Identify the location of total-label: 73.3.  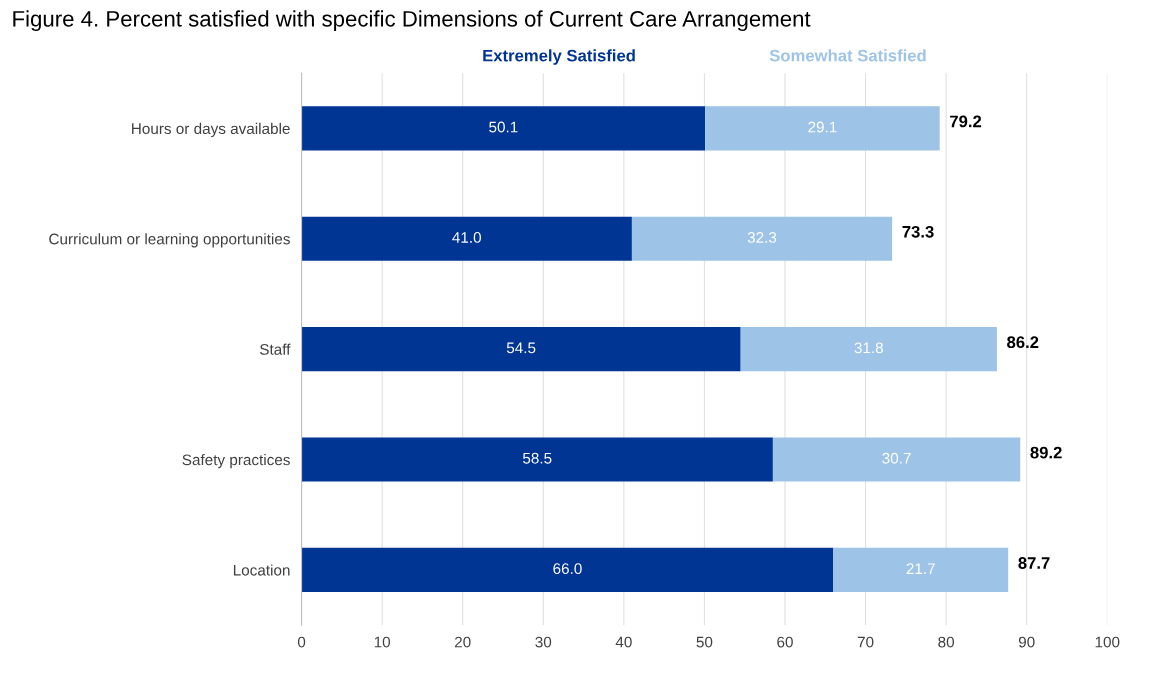
(918, 231).